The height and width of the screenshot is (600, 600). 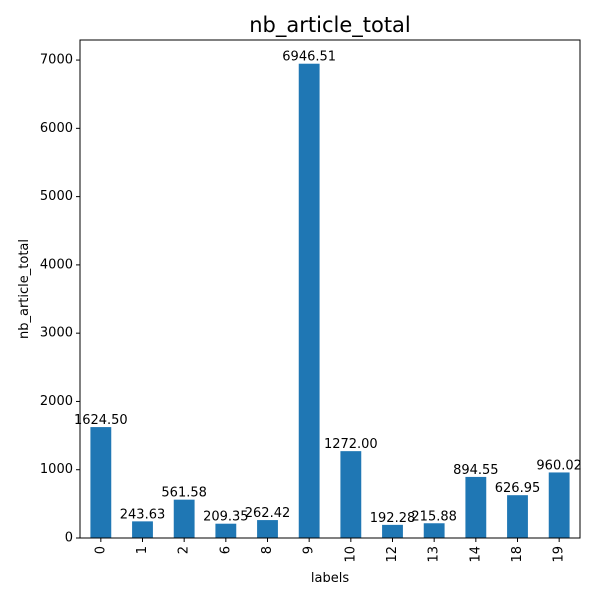 What do you see at coordinates (69, 538) in the screenshot?
I see `y-tick-label-0: 0` at bounding box center [69, 538].